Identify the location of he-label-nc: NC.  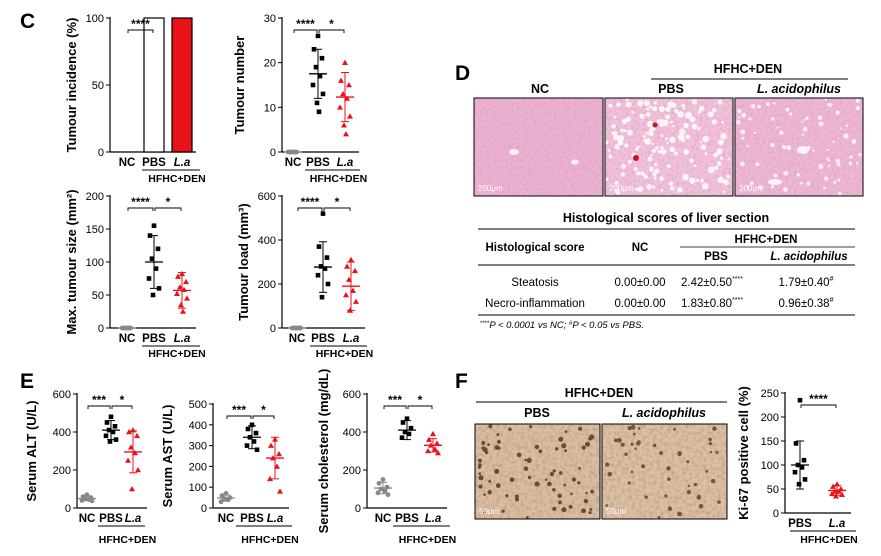
(540, 89).